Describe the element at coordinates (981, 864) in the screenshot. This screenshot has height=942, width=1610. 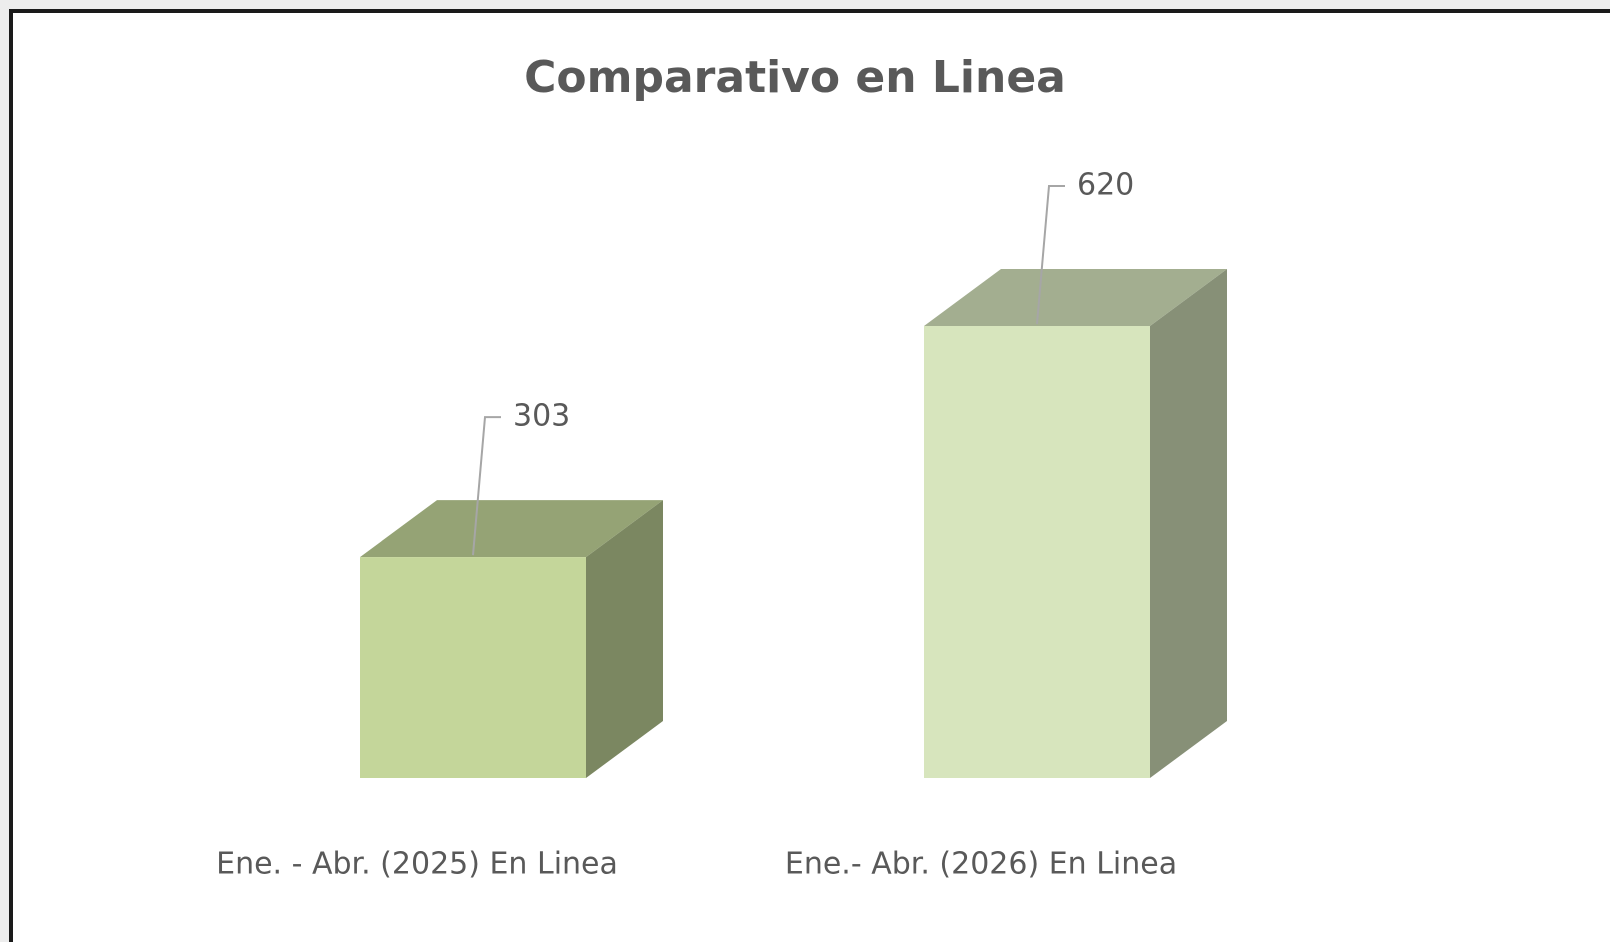
I see `x-tick-label: Ene.- Abr. (2026) En Linea` at that location.